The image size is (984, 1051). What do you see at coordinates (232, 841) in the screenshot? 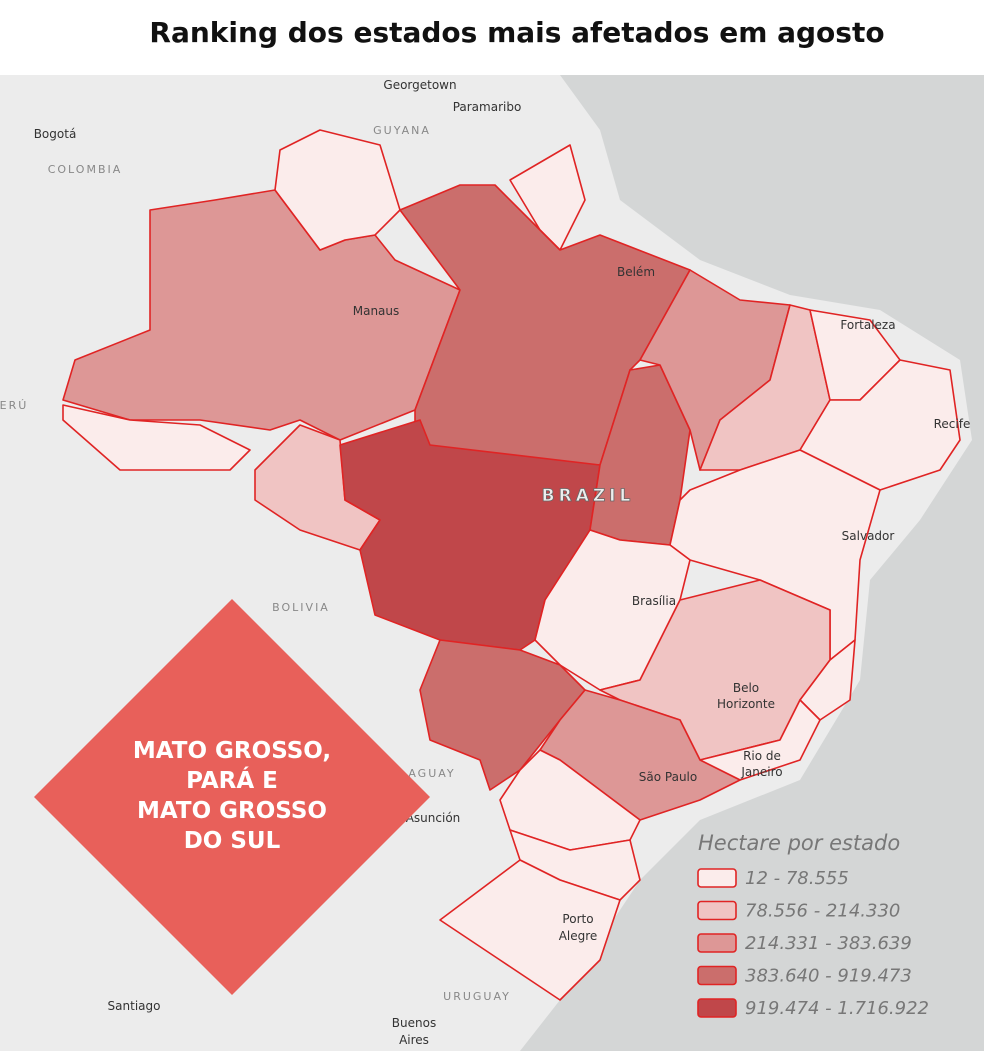
I see `callout-text: DO SUL` at bounding box center [232, 841].